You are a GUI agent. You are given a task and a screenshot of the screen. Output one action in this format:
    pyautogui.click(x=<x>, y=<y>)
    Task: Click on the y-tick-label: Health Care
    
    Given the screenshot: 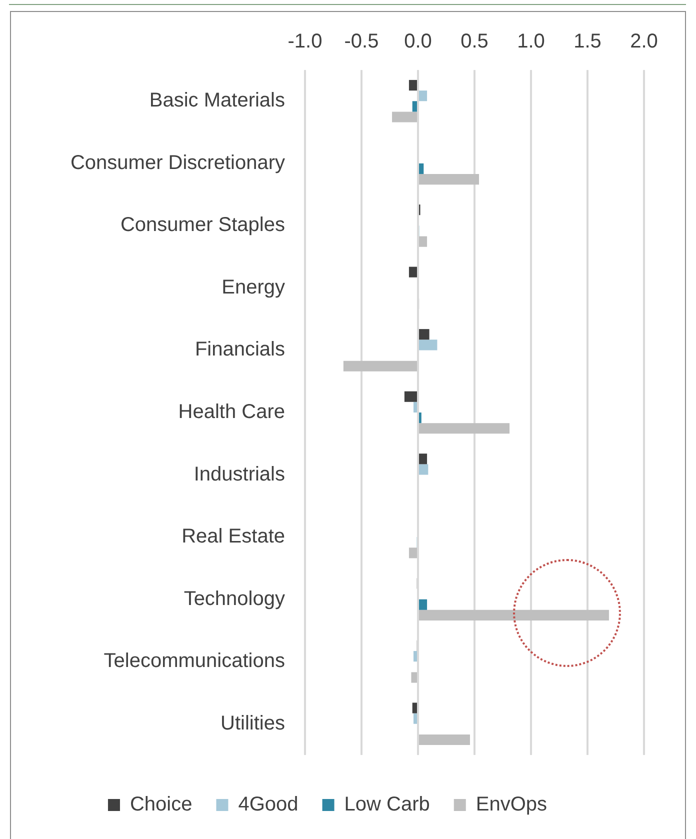 What is the action you would take?
    pyautogui.click(x=231, y=412)
    